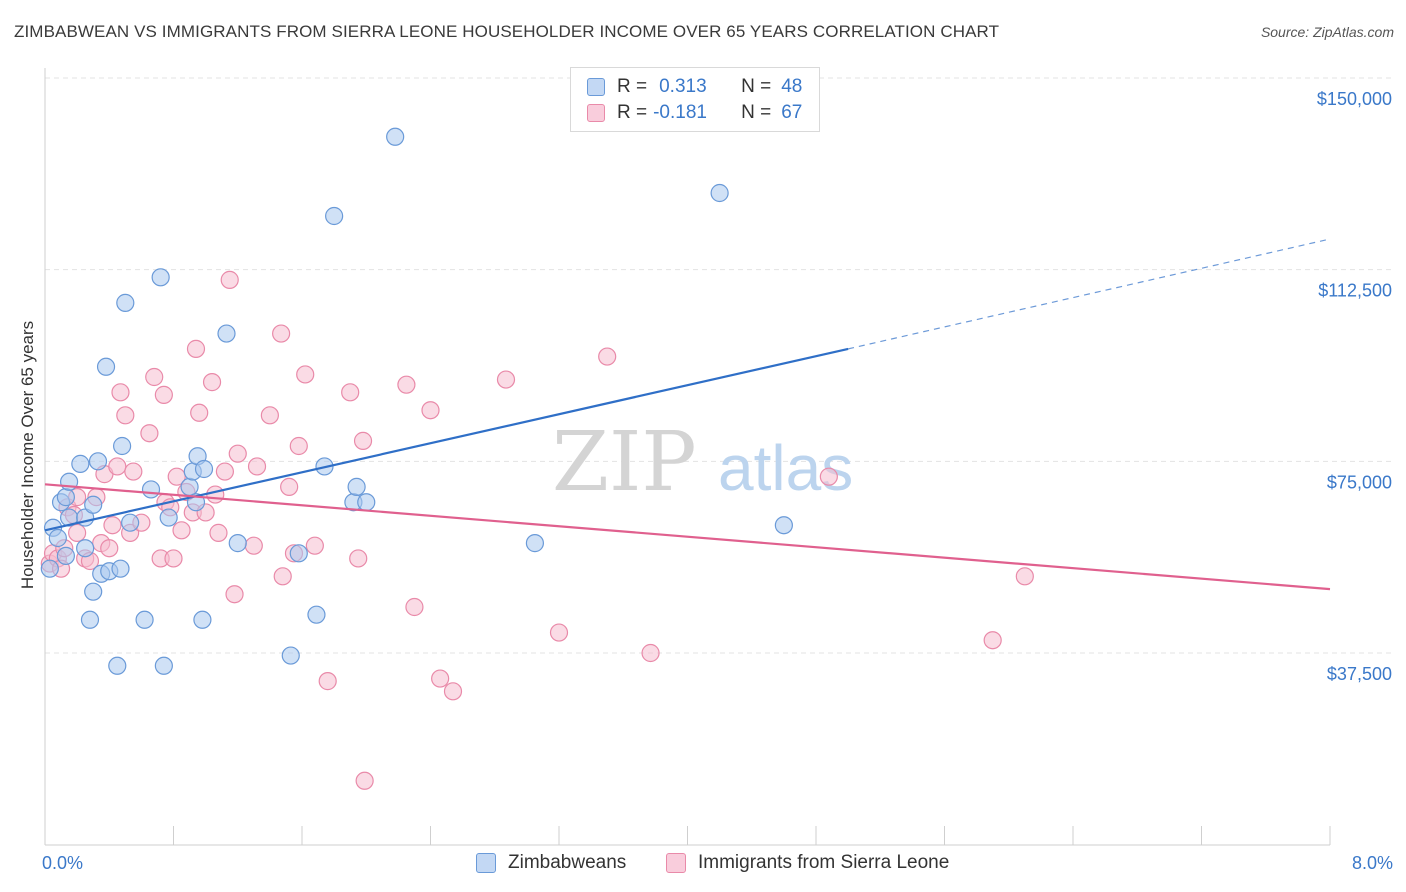 The height and width of the screenshot is (892, 1406). Describe the element at coordinates (1089, 294) in the screenshot. I see `zimbabweans-trend-extension` at that location.